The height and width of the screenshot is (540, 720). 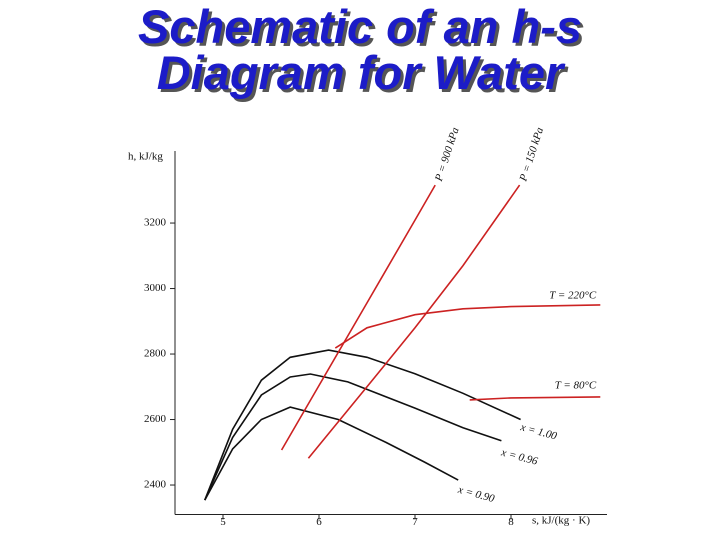 I want to click on x-tick-label: 6, so click(x=319, y=522).